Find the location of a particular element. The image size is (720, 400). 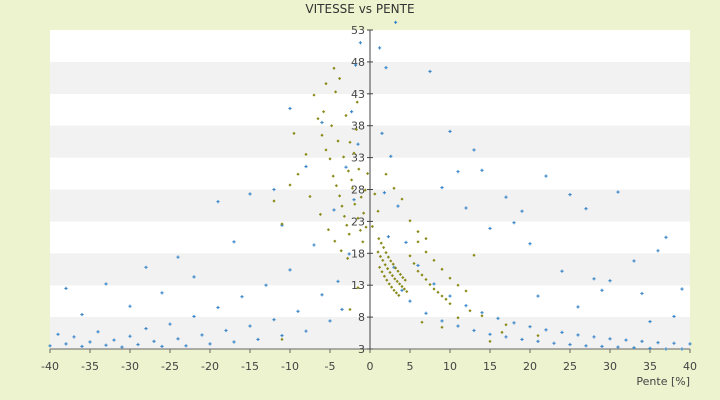

x-tick-label: -25 is located at coordinates (170, 366).